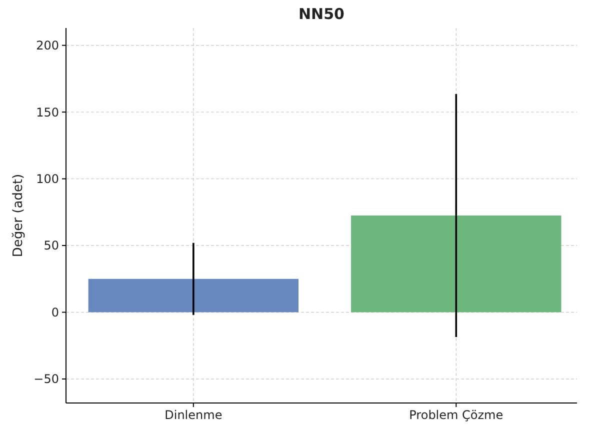 Image resolution: width=593 pixels, height=426 pixels. I want to click on y-tick-label: 100, so click(47, 179).